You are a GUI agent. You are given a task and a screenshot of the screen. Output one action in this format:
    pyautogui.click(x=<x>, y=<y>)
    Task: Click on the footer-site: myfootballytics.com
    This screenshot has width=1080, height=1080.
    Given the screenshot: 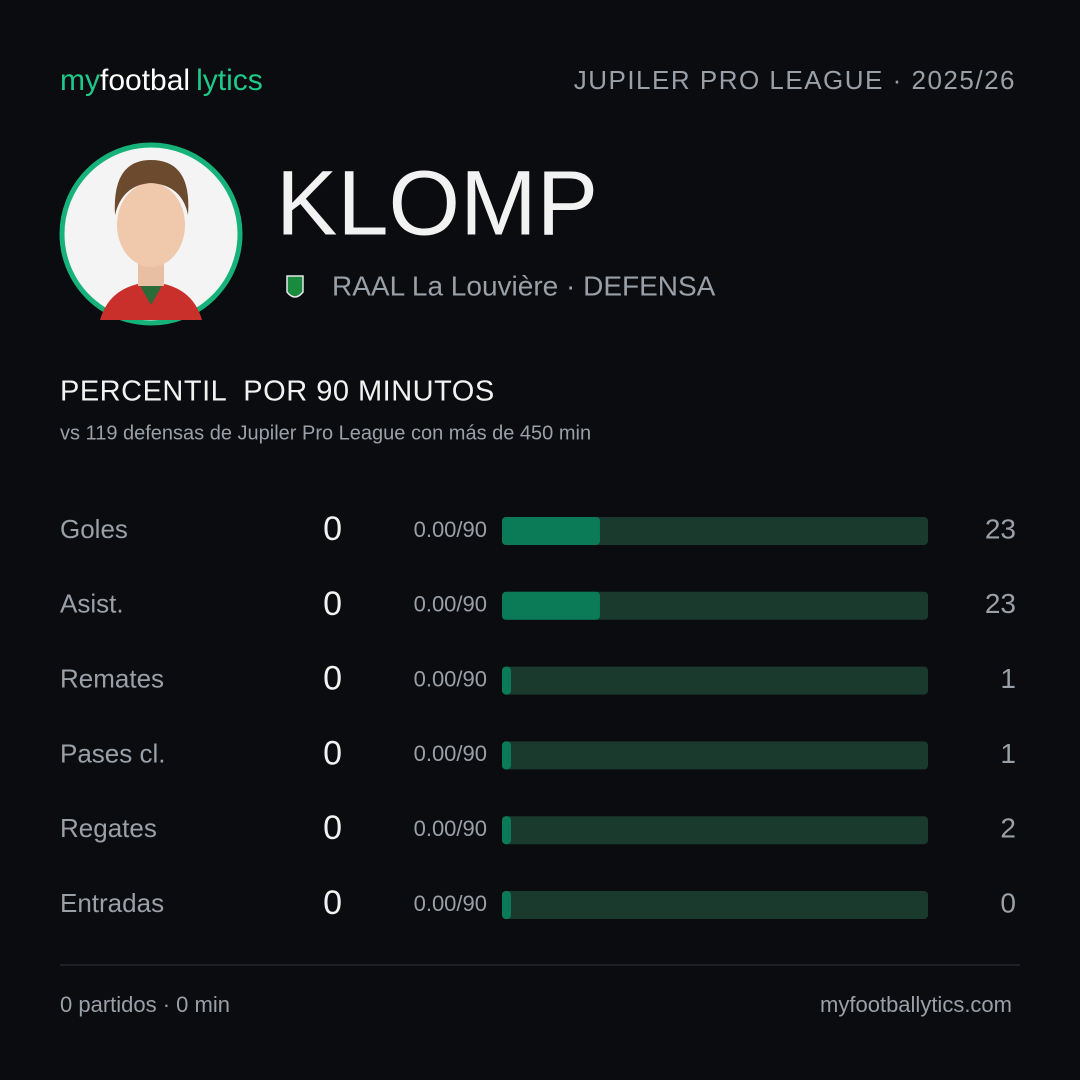 What is the action you would take?
    pyautogui.click(x=916, y=1004)
    